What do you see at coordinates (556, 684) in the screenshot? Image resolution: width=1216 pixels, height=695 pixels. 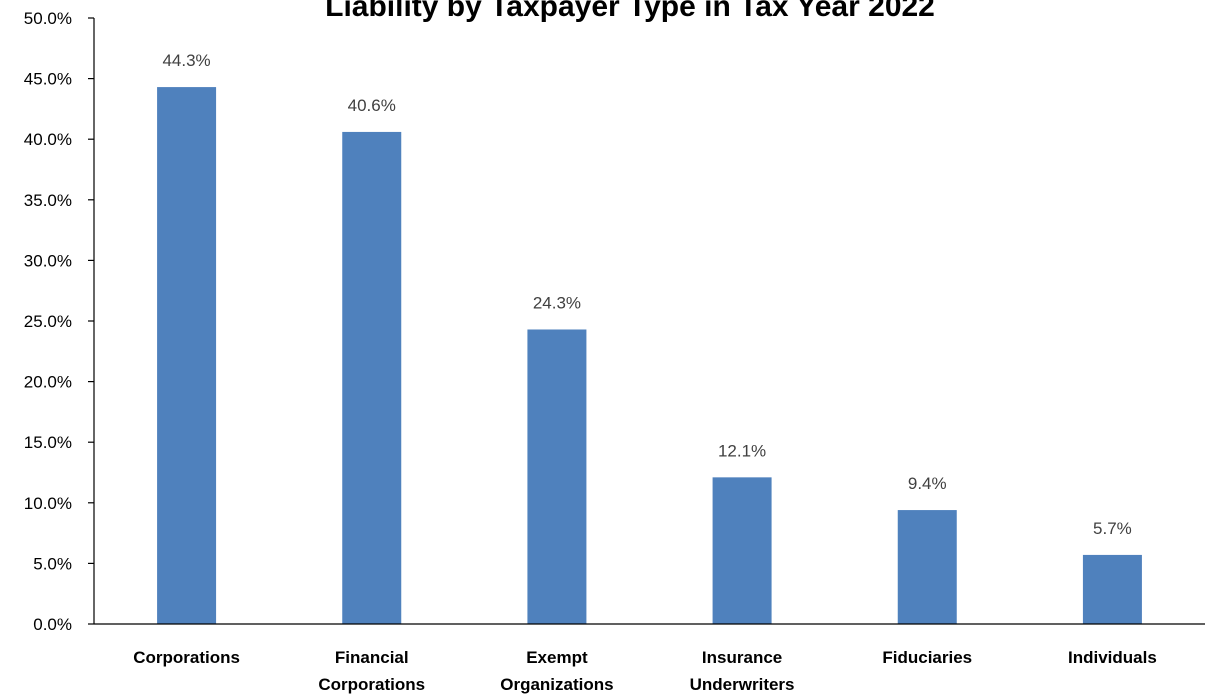 I see `x-tick-label: Organizations` at bounding box center [556, 684].